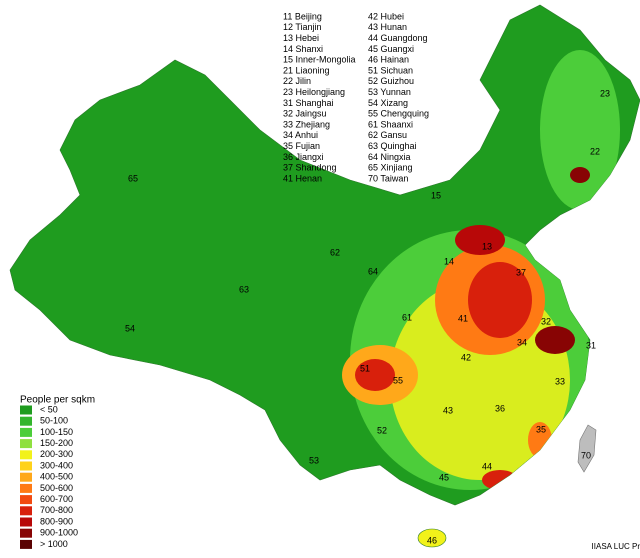 Image resolution: width=640 pixels, height=558 pixels. Describe the element at coordinates (373, 271) in the screenshot. I see `province-code: 64` at that location.